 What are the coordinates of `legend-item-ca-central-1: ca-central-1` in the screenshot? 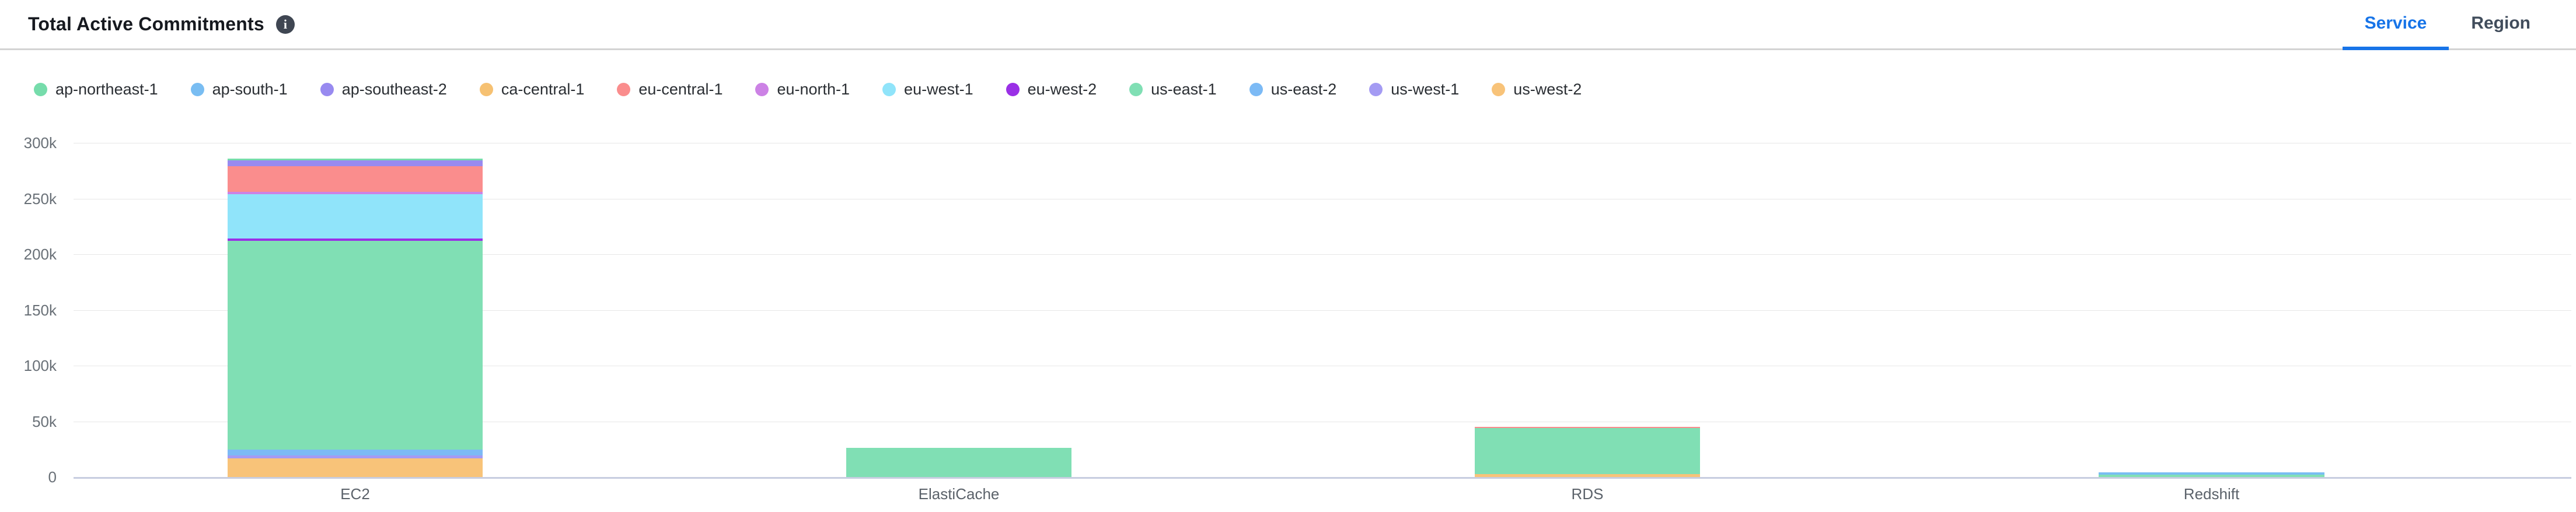 It's located at (532, 89).